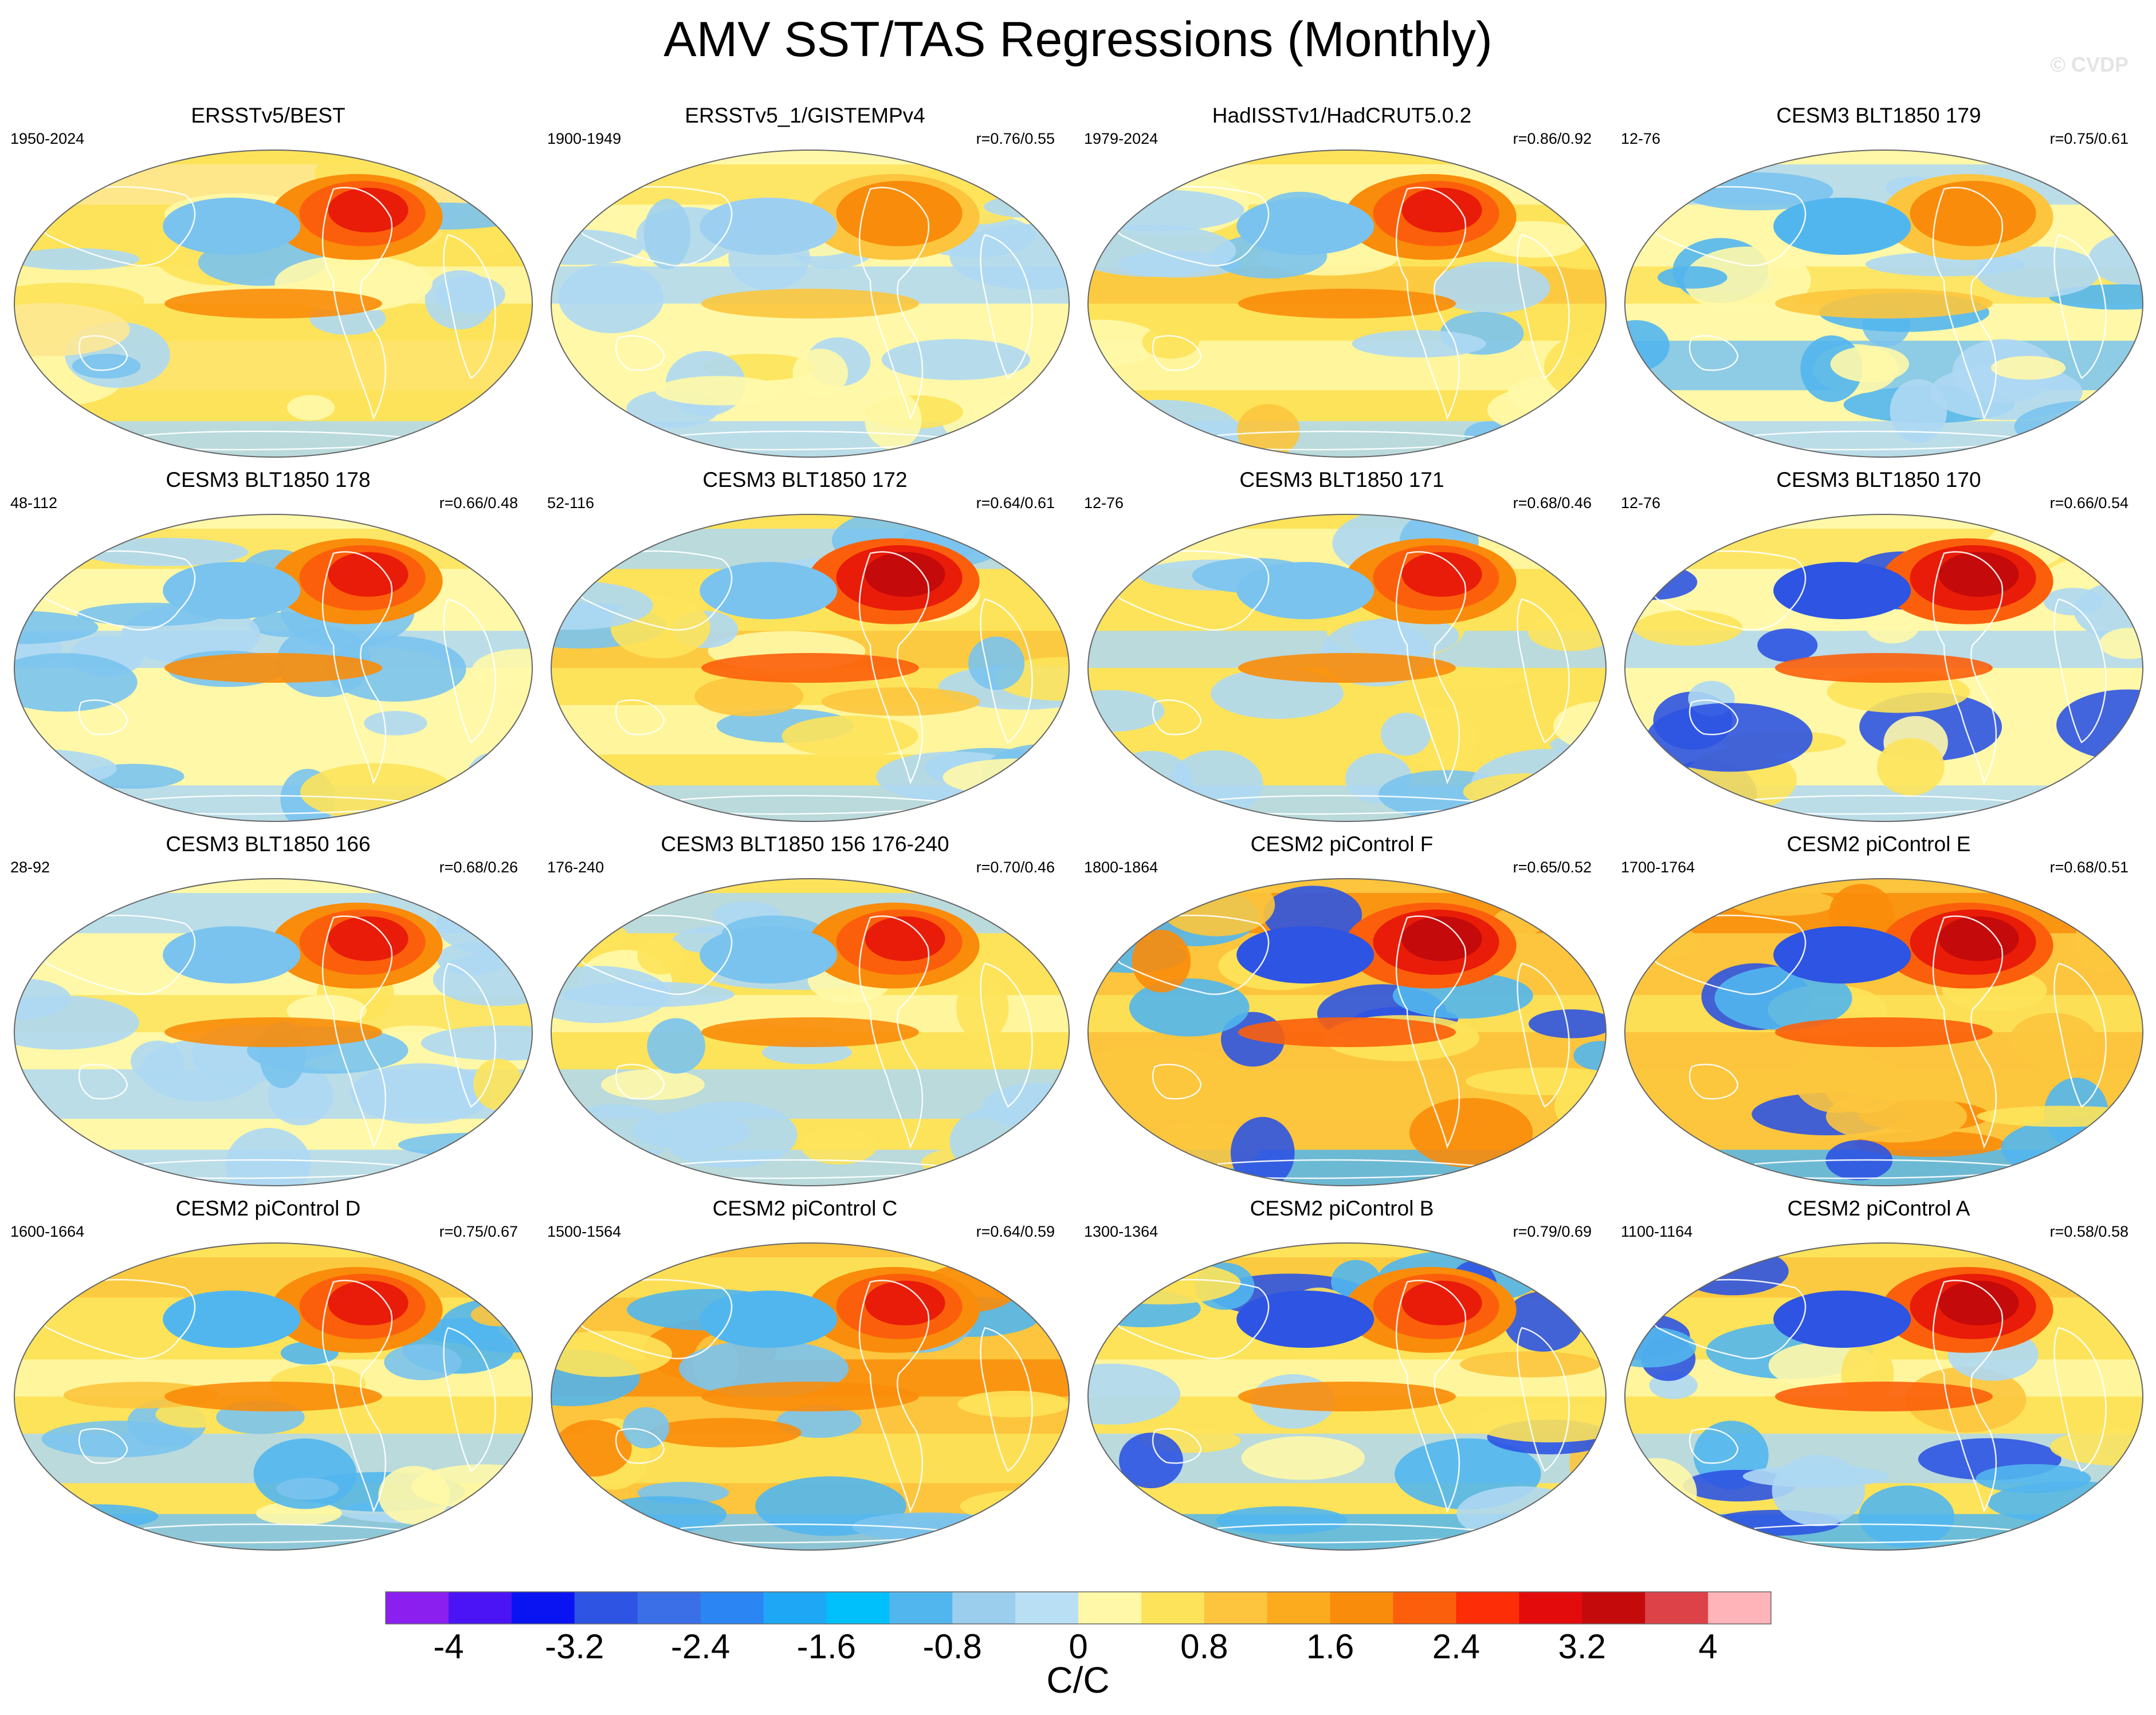  I want to click on map-panel: CESM2 piControl E 1700-1764 r=0.68/0.51, so click(1879, 1011).